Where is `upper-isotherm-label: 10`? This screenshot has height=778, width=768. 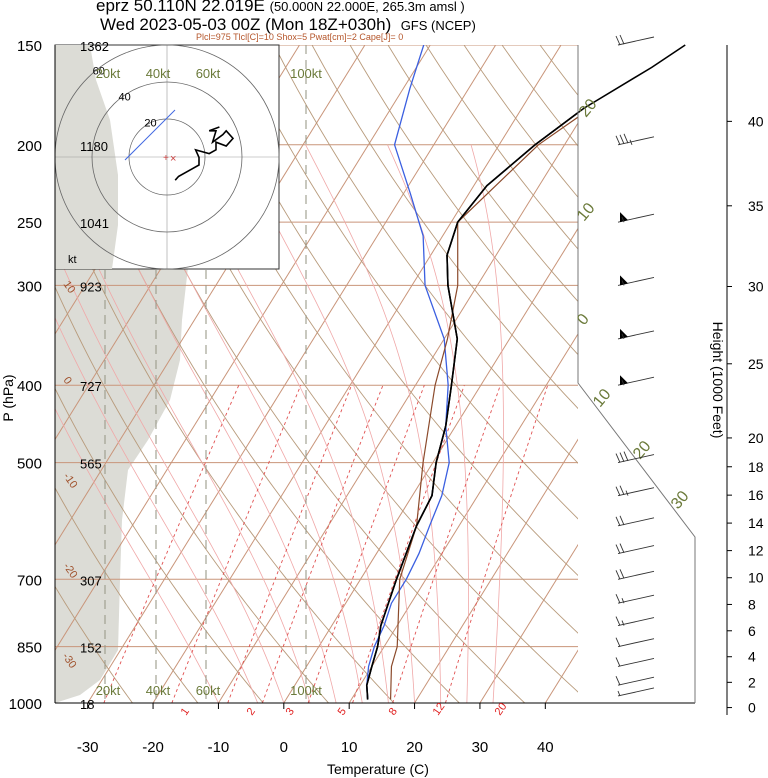 upper-isotherm-label: 10 is located at coordinates (602, 398).